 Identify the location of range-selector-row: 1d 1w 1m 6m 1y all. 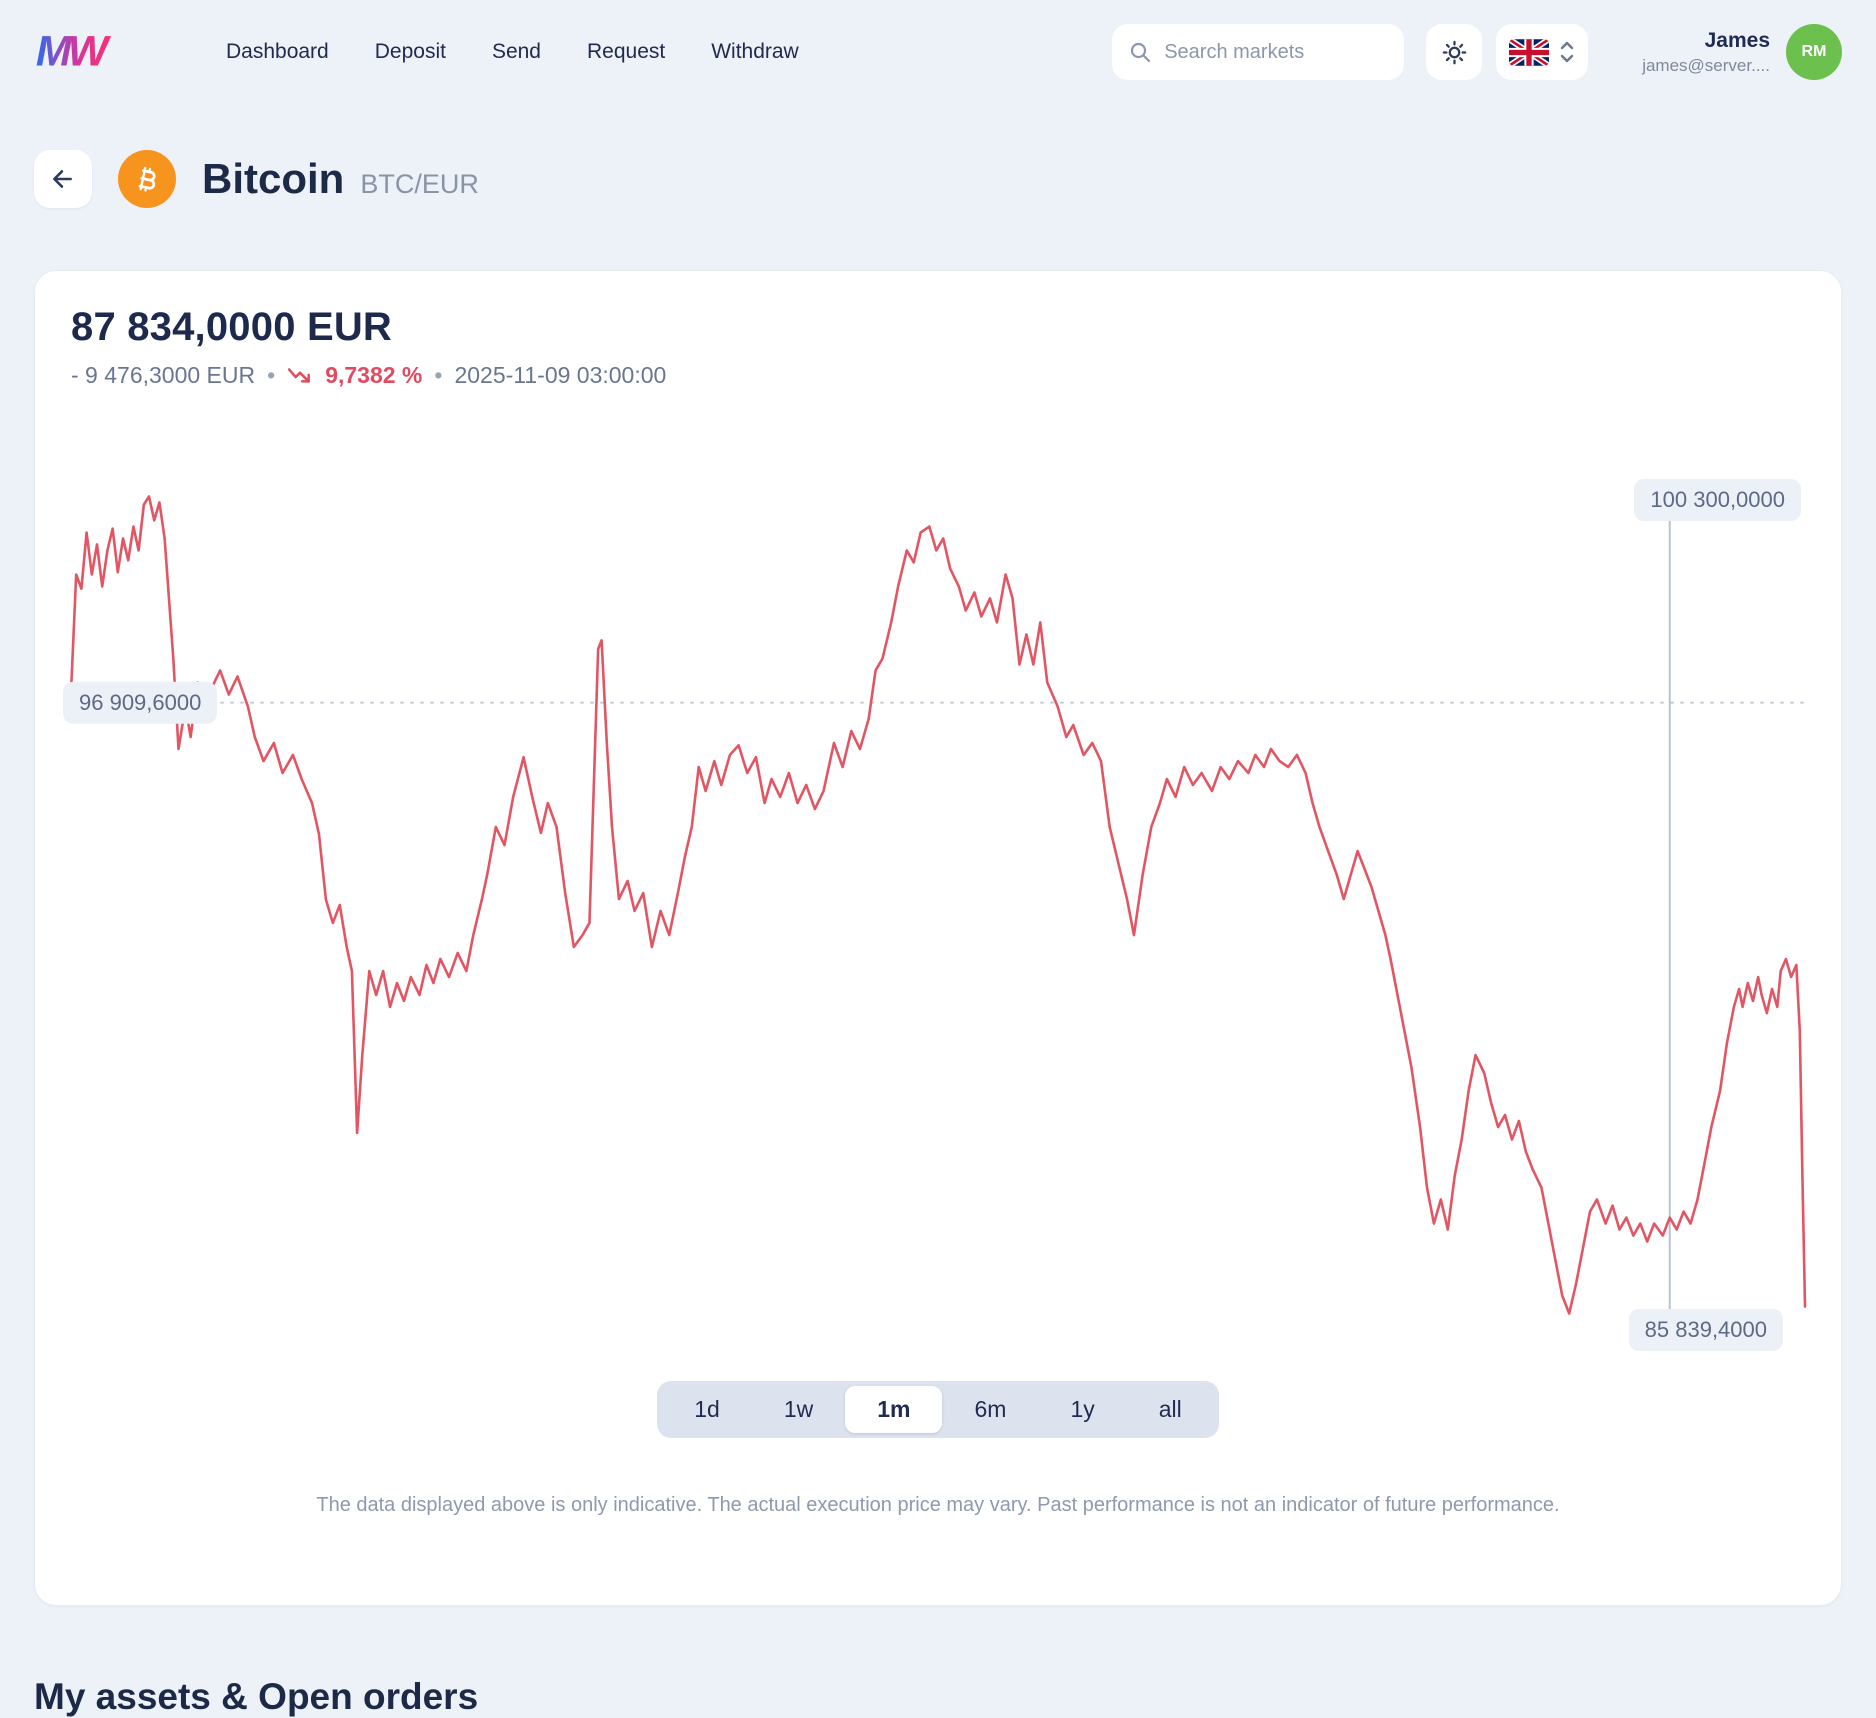
(938, 1409).